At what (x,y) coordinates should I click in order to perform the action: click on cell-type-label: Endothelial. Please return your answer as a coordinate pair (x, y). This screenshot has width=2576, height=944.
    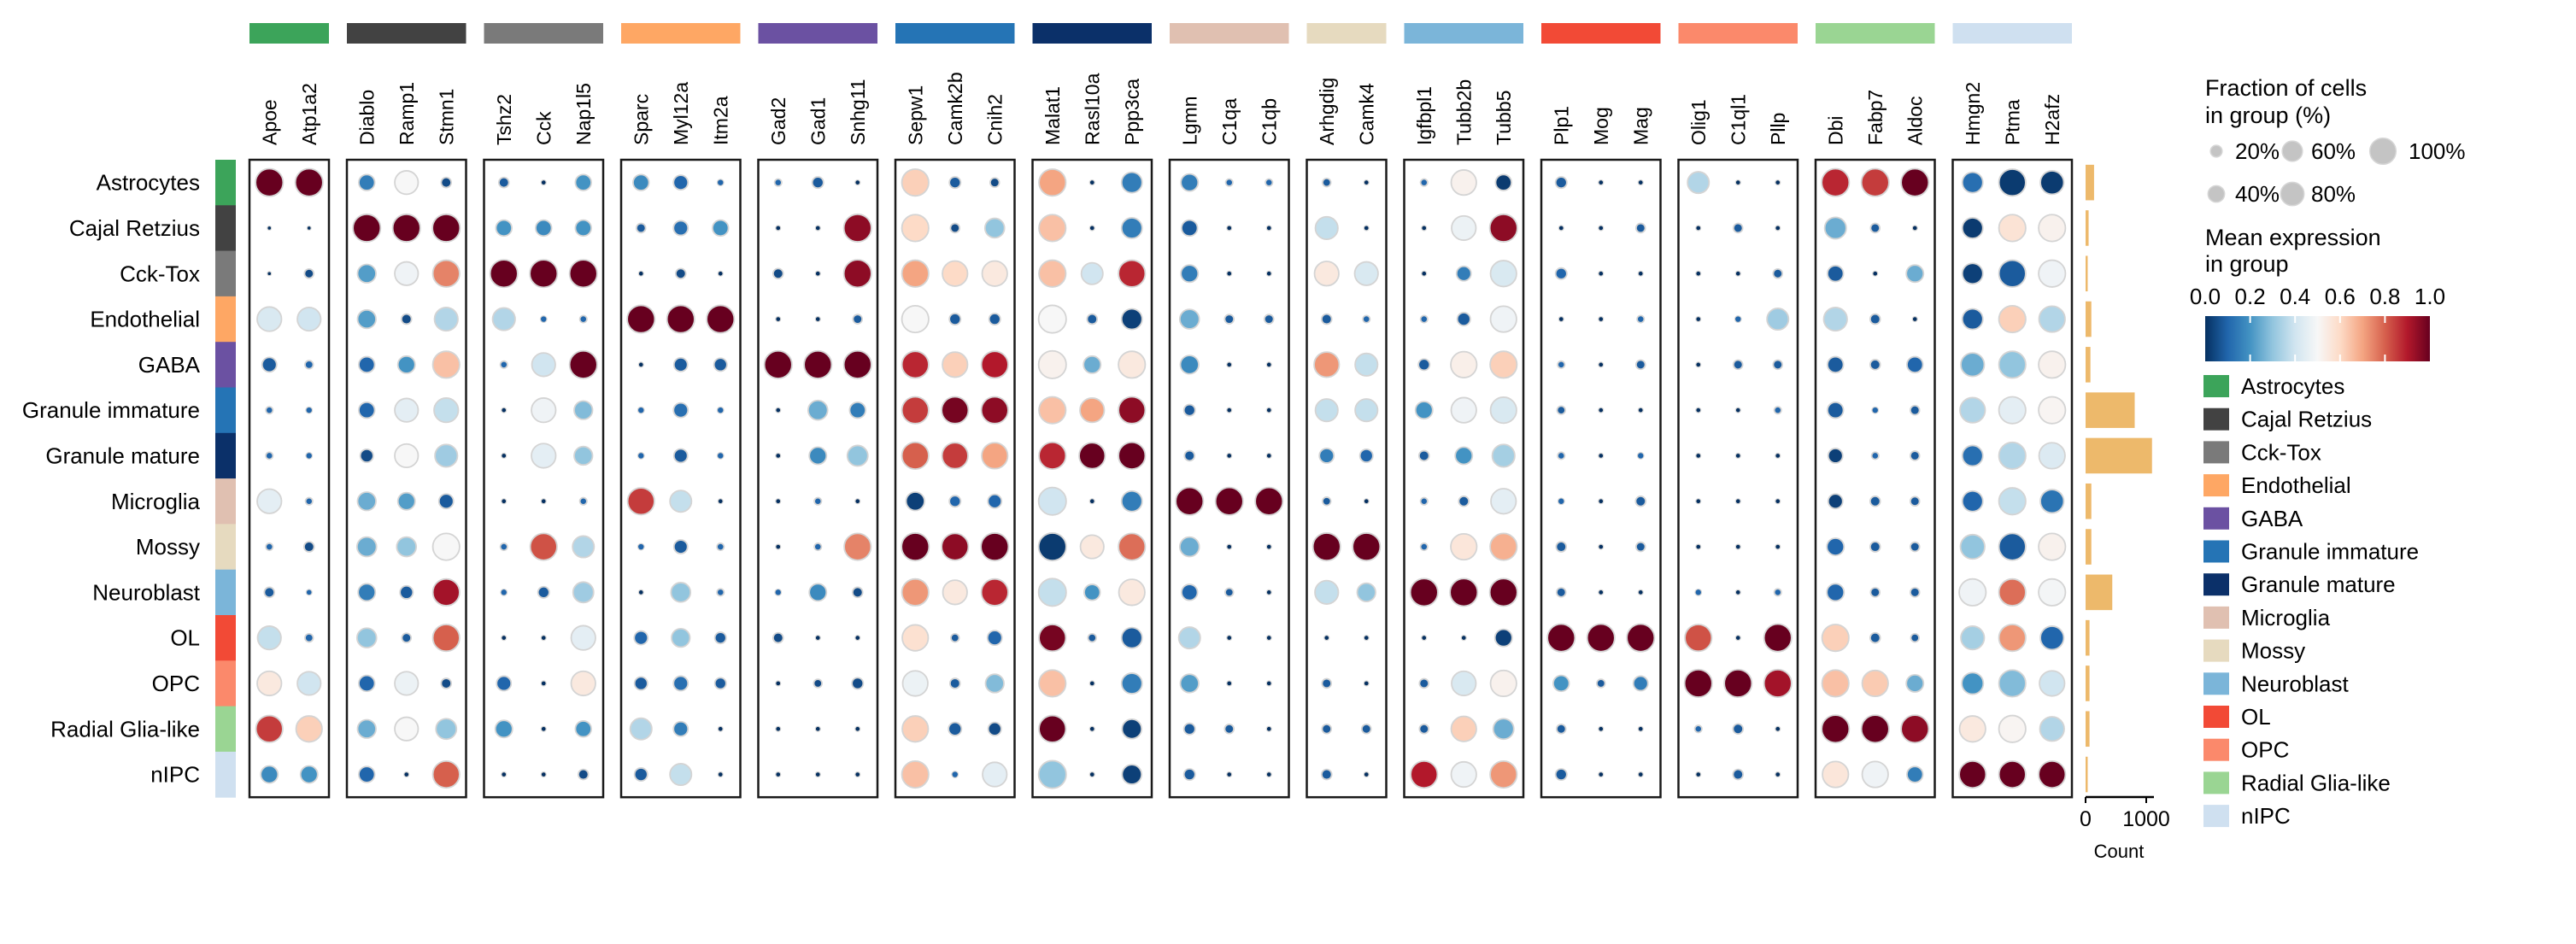
    Looking at the image, I should click on (145, 319).